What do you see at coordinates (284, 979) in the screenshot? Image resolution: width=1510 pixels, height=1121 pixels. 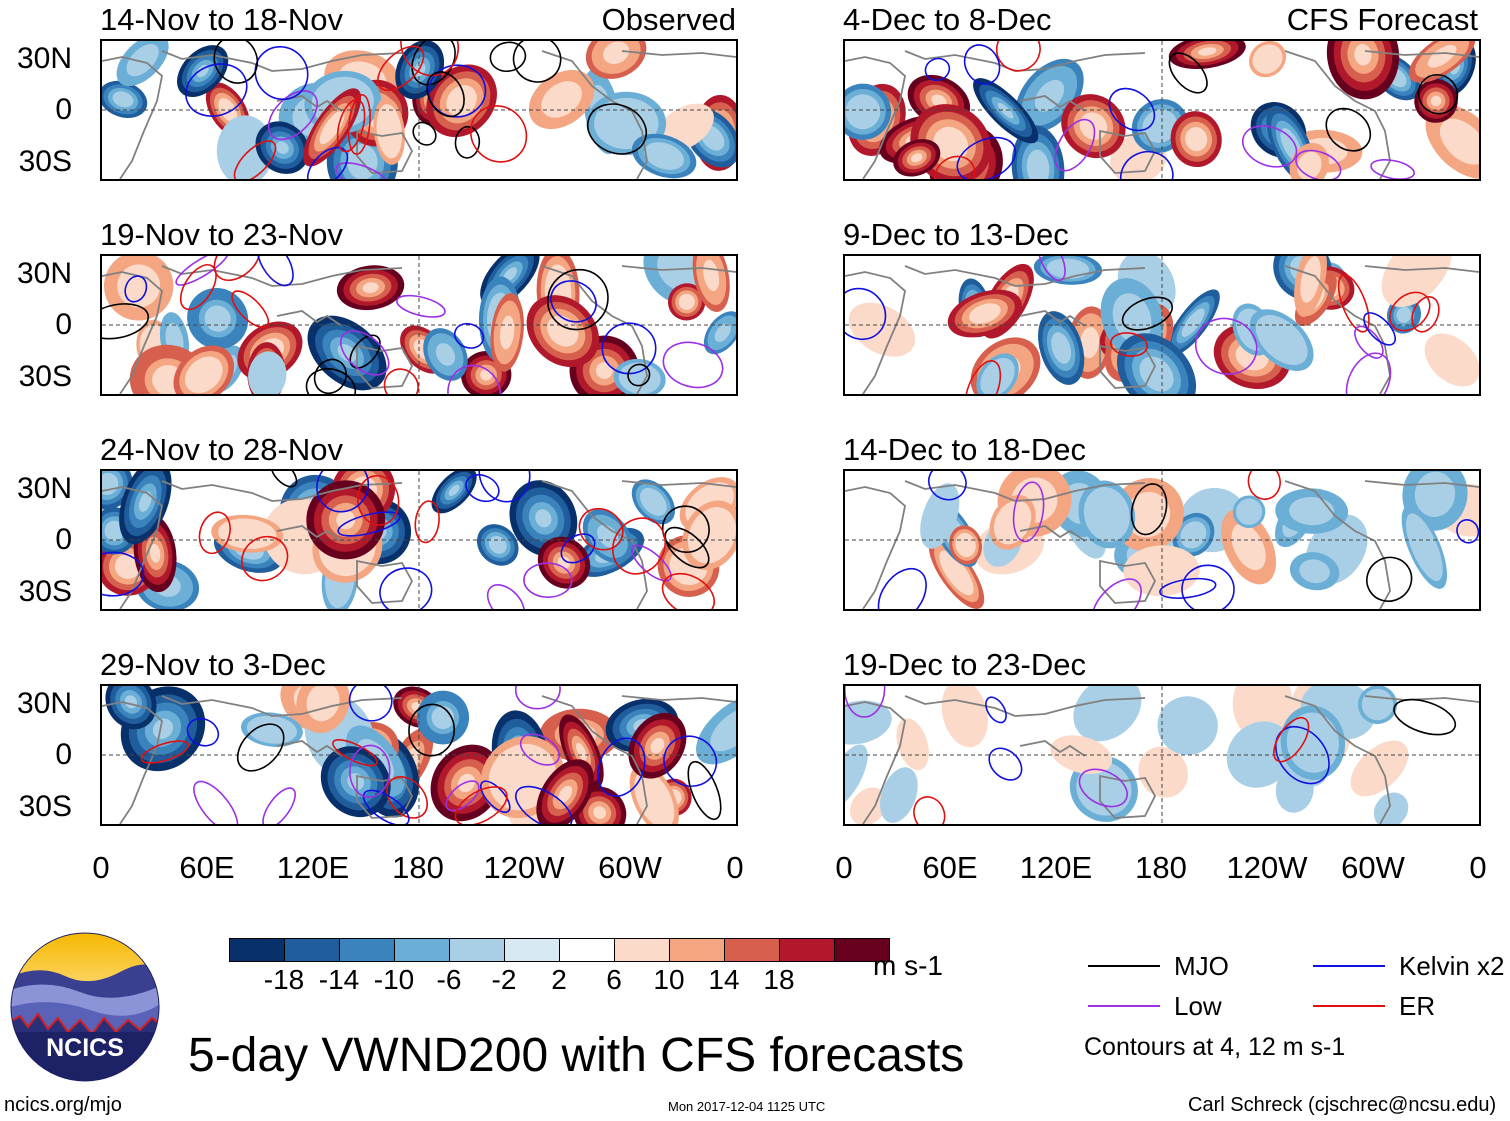 I see `colorbar-tick-0: -18` at bounding box center [284, 979].